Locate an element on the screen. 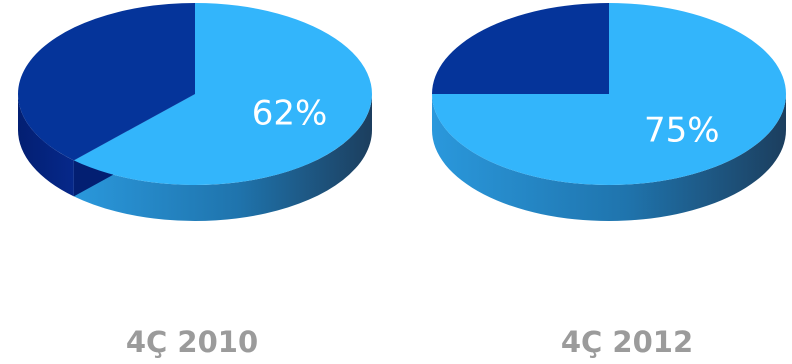  pie-side-wall-light is located at coordinates (222, 158).